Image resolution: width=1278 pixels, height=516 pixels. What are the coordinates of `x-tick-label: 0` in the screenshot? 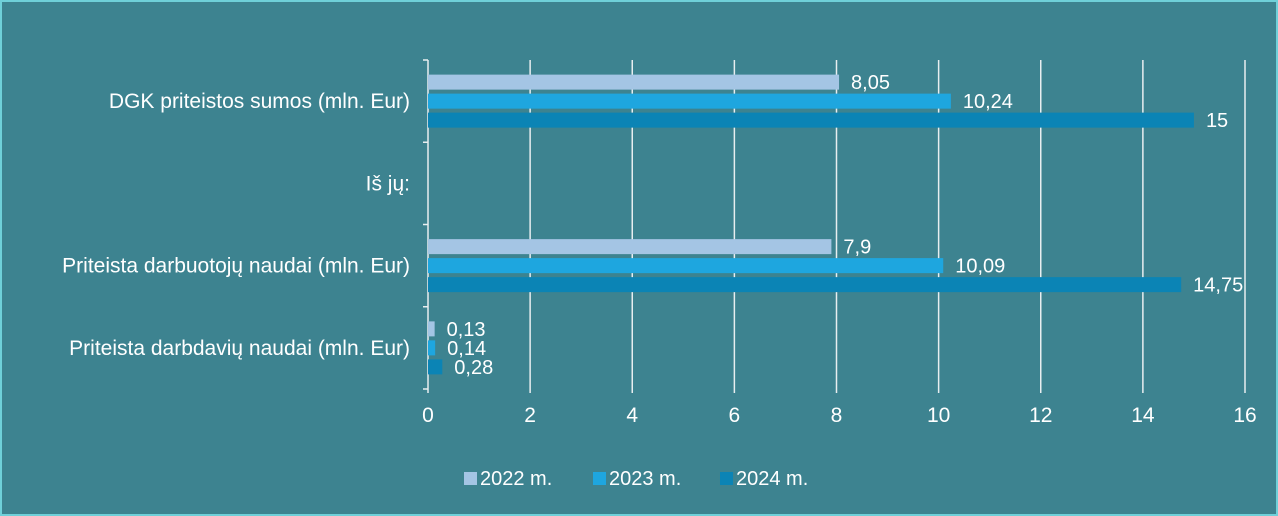 It's located at (428, 415).